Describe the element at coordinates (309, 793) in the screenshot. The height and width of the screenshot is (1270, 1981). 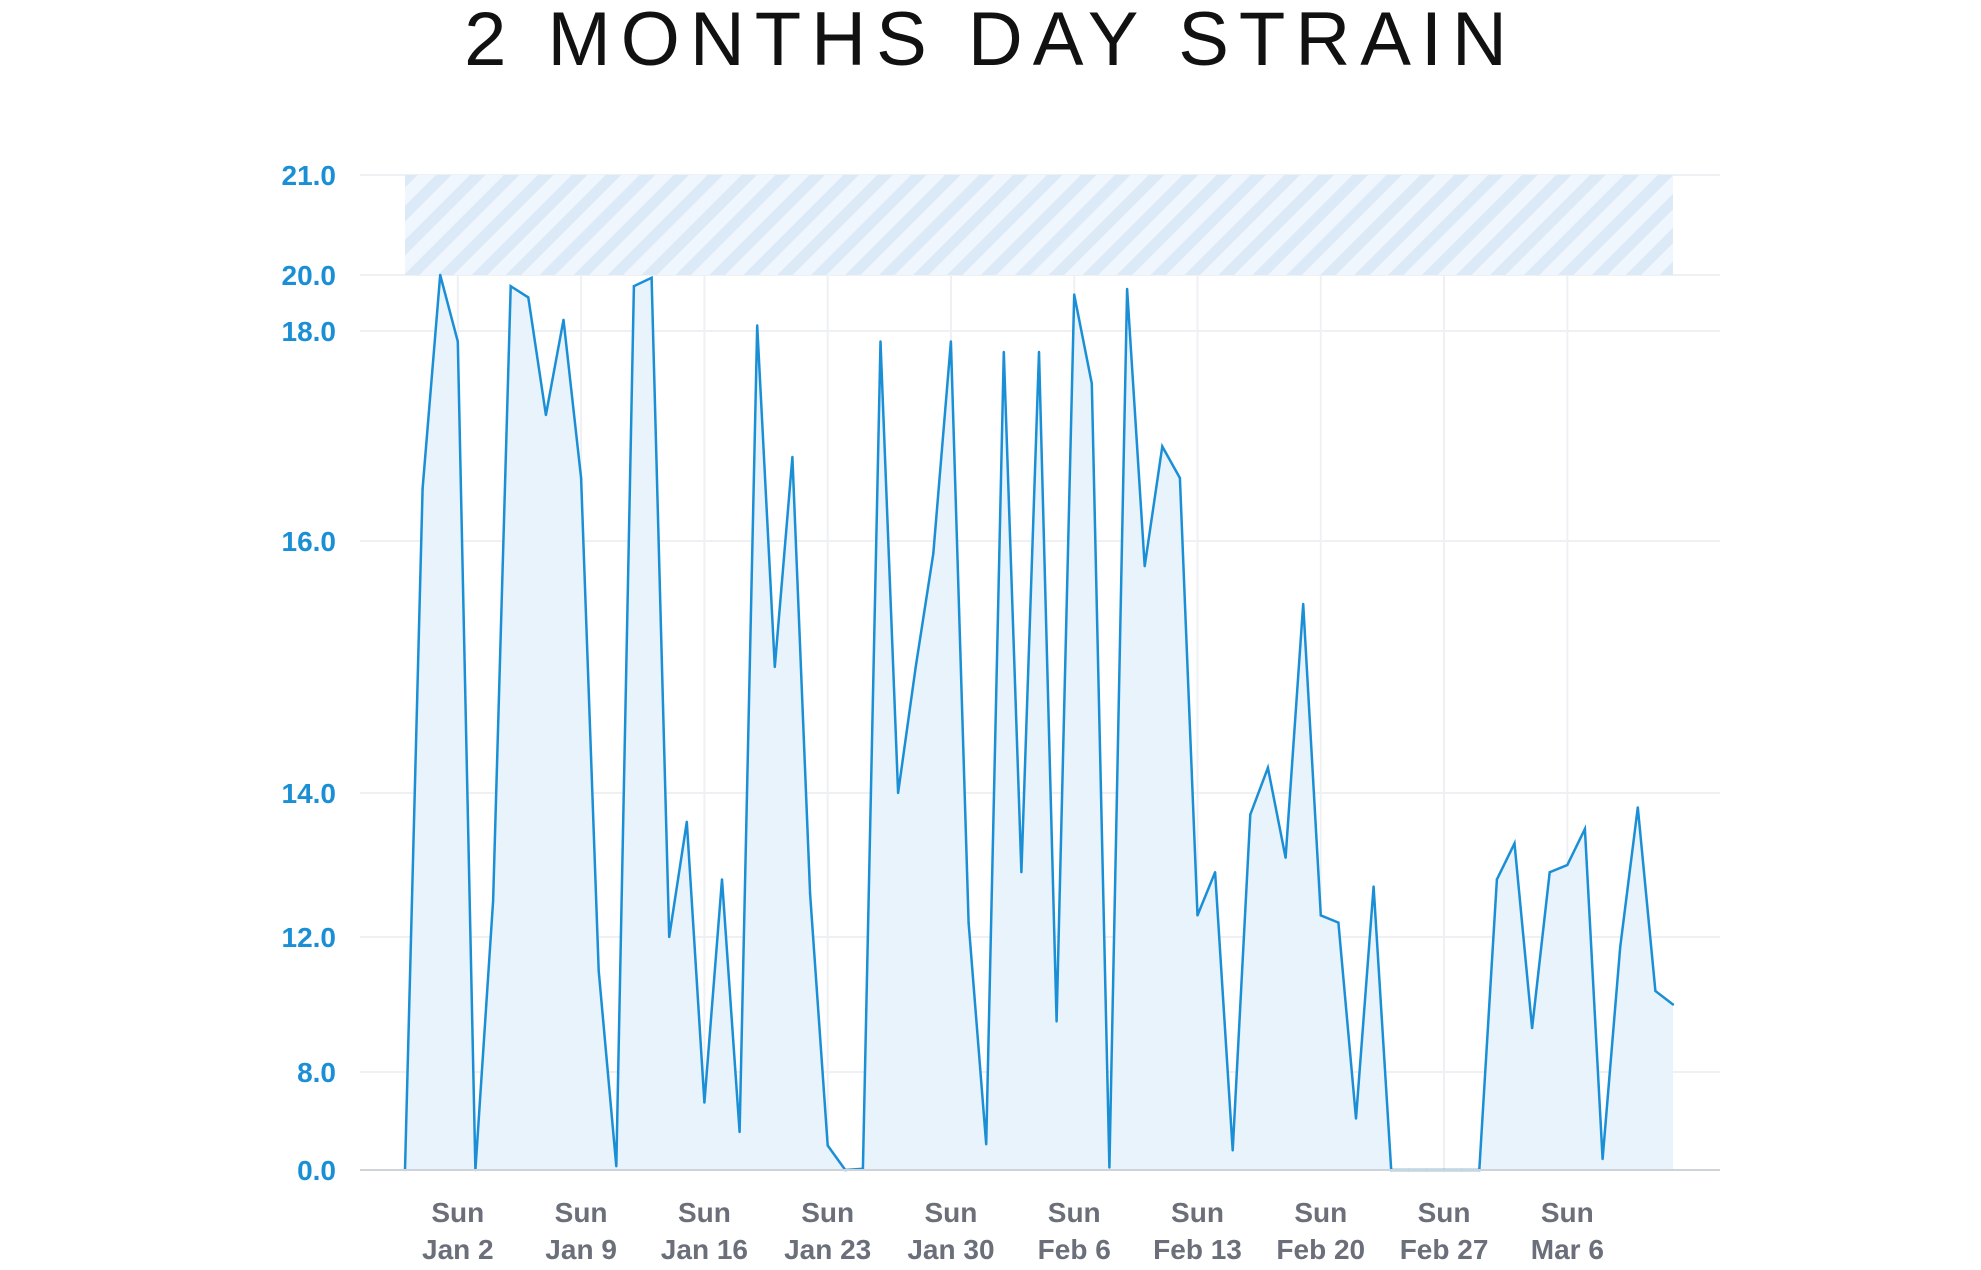
I see `y-tick-label: 14.0` at that location.